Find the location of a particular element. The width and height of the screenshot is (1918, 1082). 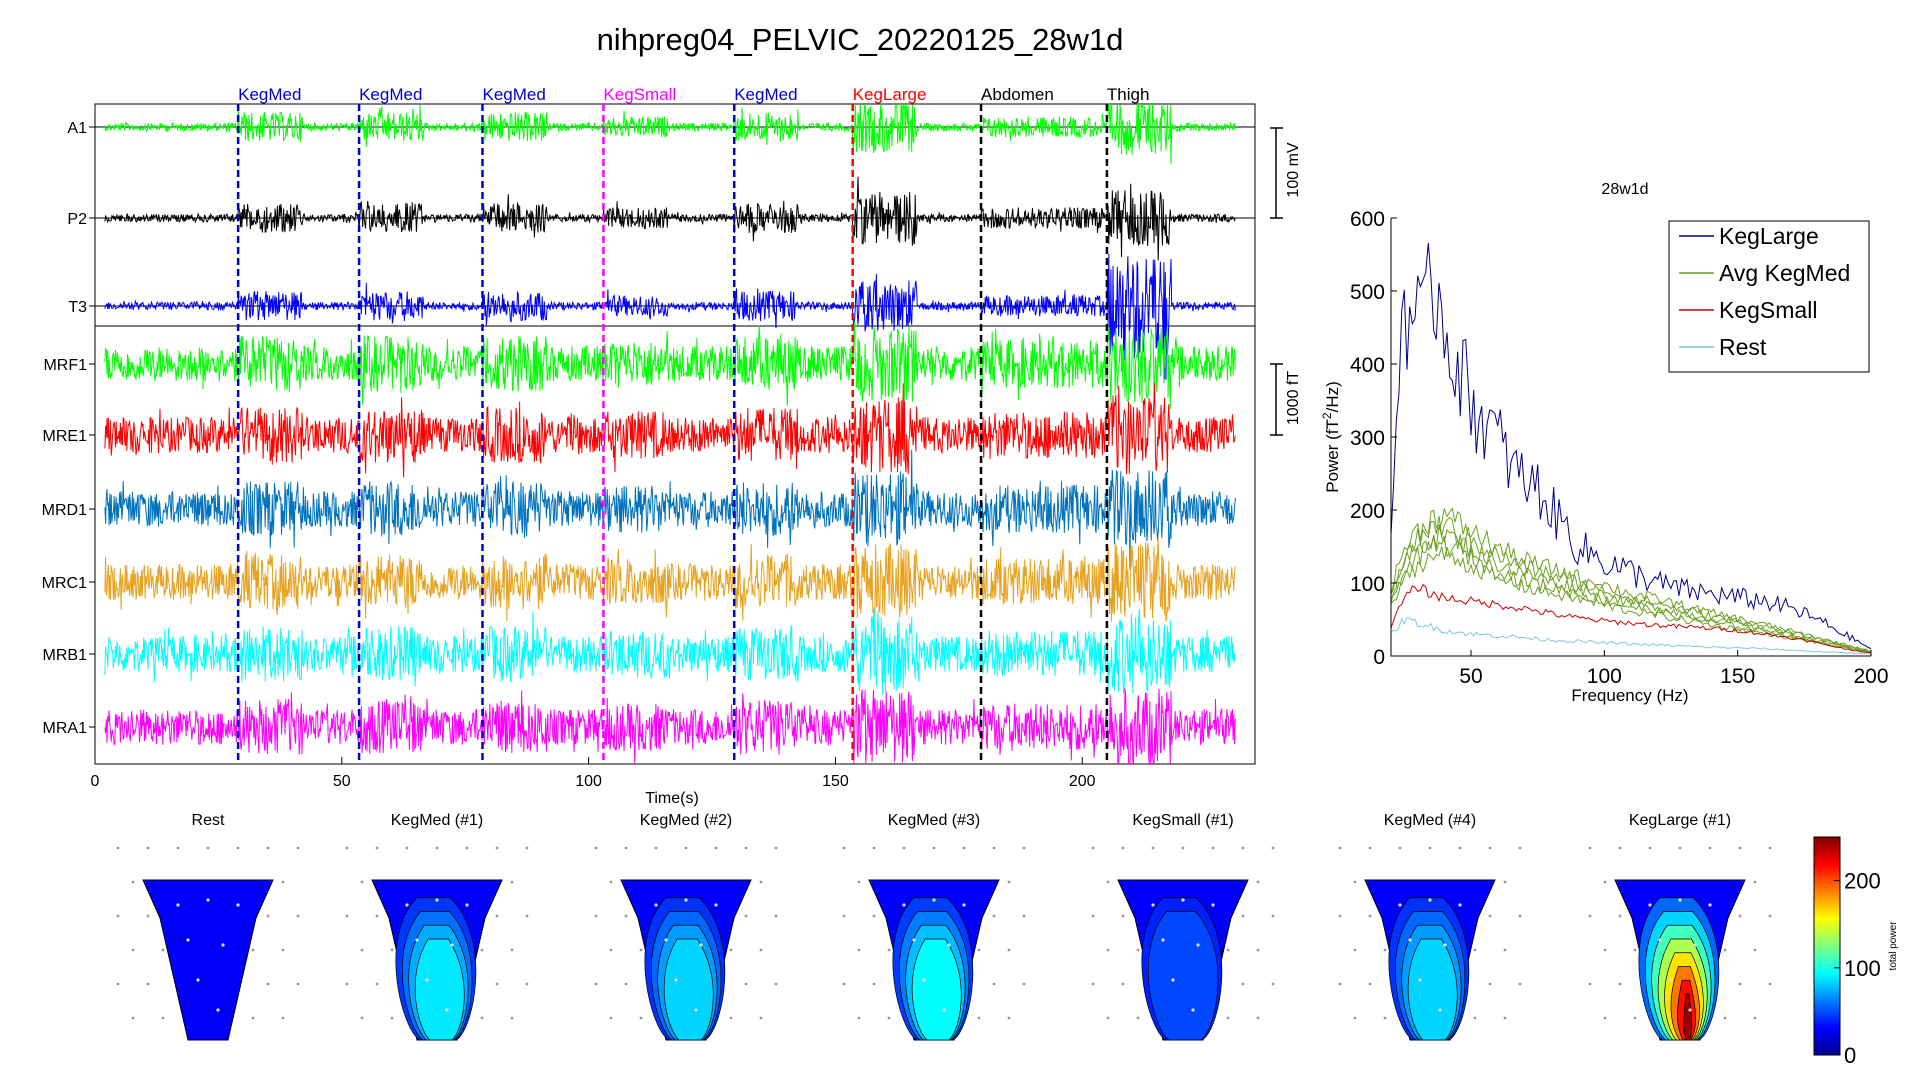

topo-label-4: KegSmall (#1) is located at coordinates (1182, 820).